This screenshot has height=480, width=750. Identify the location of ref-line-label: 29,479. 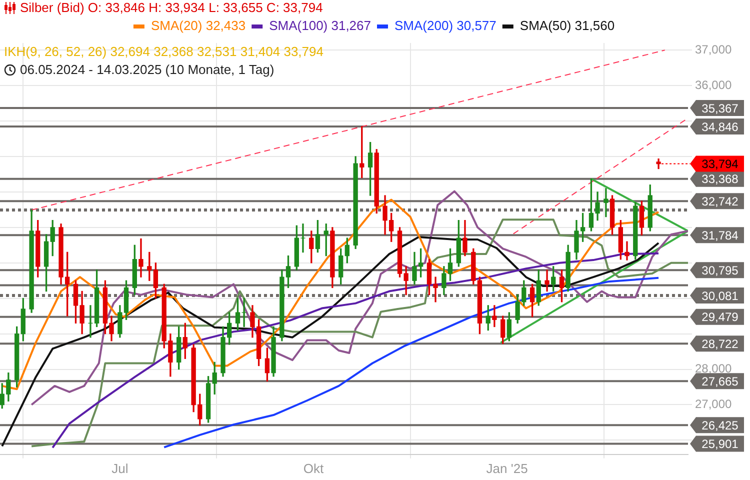
(720, 317).